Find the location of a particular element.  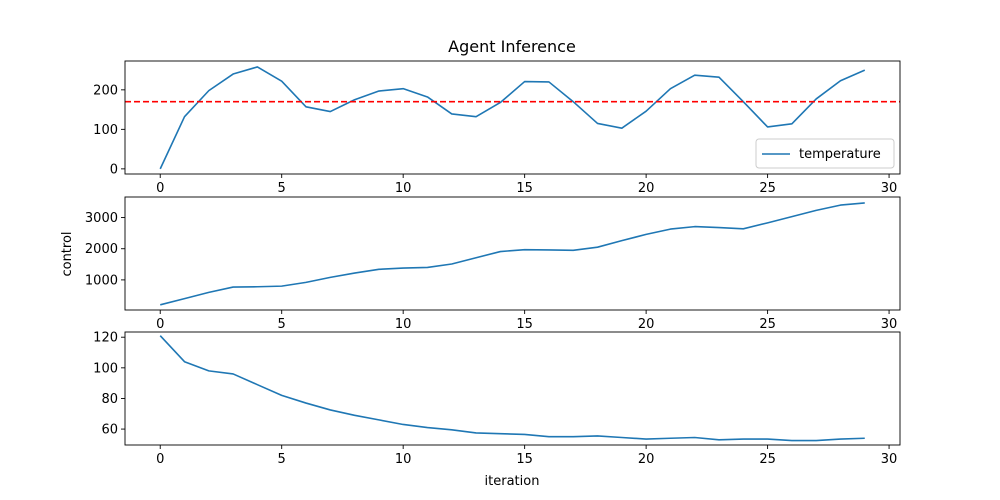

legend-box is located at coordinates (825, 153).